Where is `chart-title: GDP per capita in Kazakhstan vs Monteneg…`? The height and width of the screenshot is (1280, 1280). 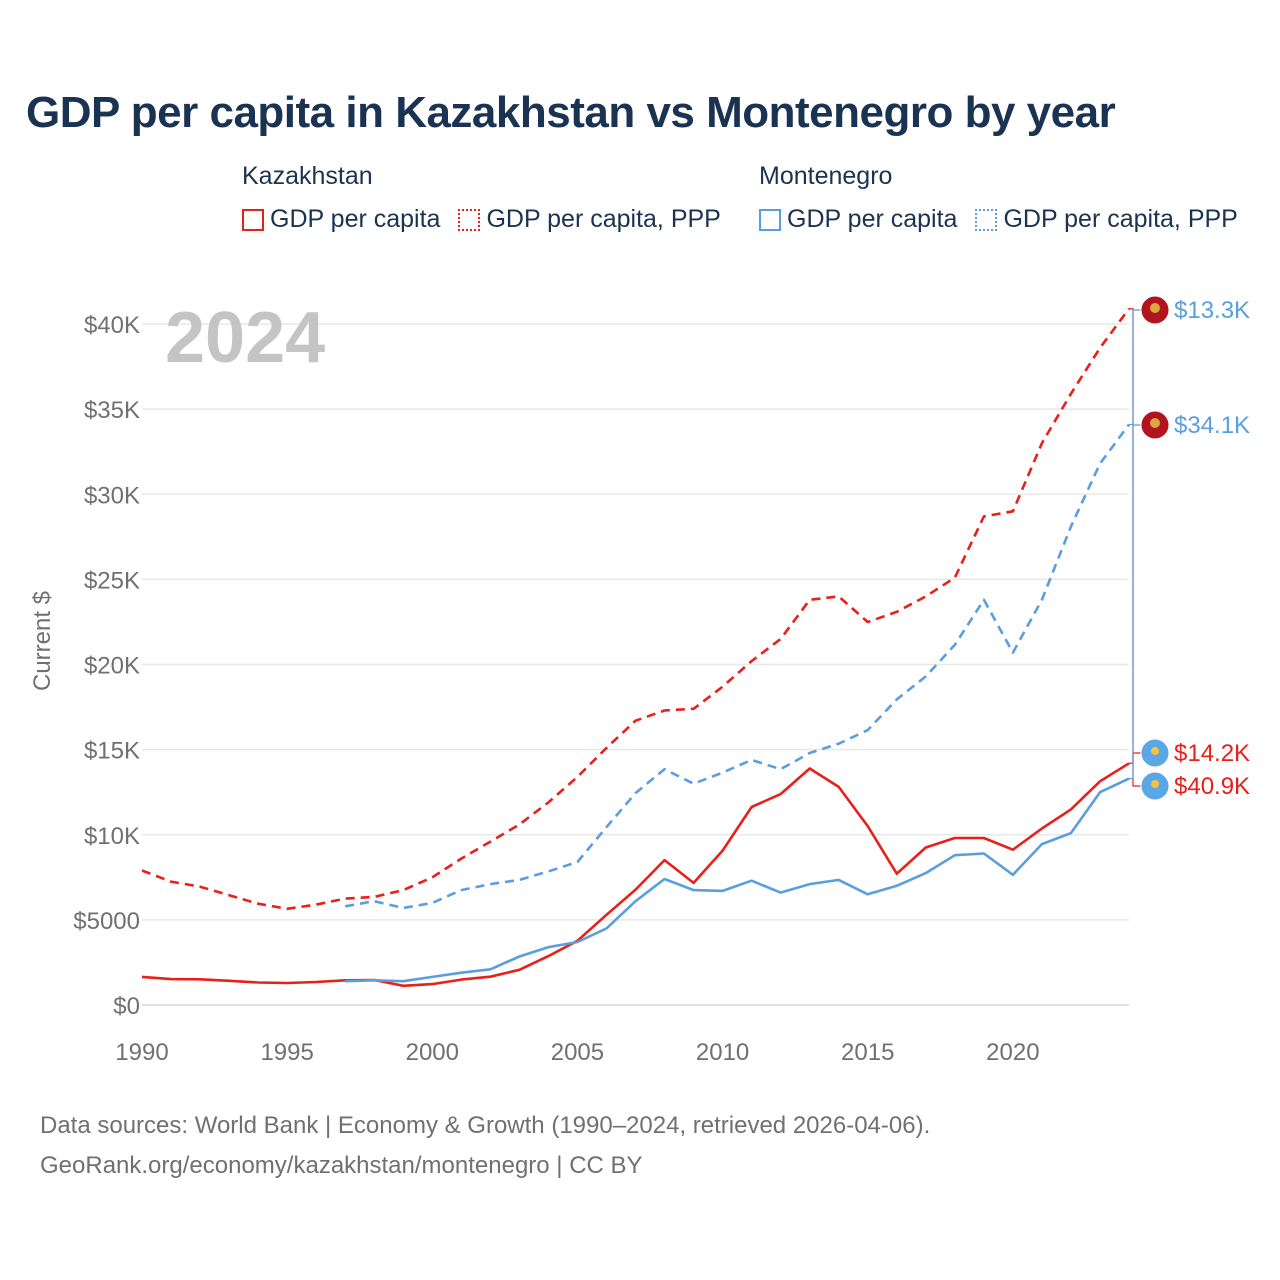 chart-title: GDP per capita in Kazakhstan vs Monteneg… is located at coordinates (571, 112).